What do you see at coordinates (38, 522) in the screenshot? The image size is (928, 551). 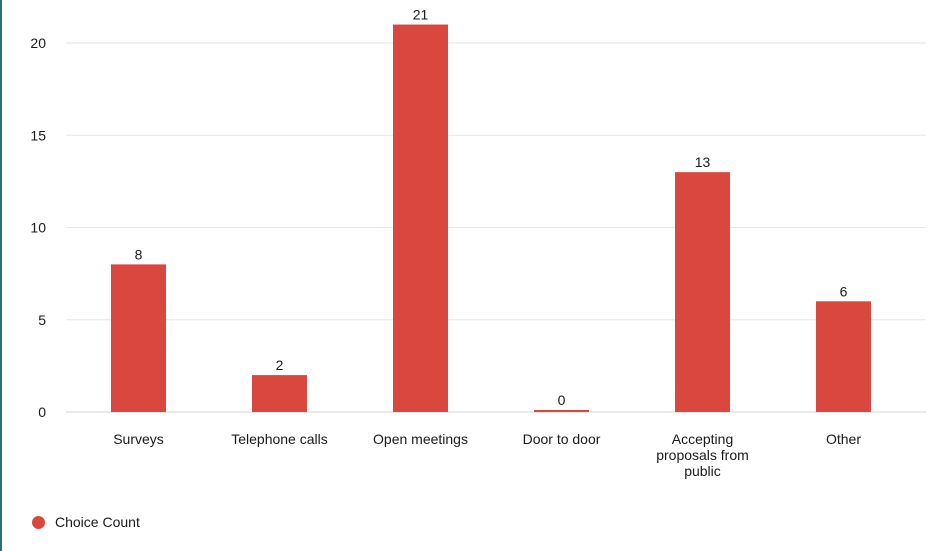 I see `legend-swatch` at bounding box center [38, 522].